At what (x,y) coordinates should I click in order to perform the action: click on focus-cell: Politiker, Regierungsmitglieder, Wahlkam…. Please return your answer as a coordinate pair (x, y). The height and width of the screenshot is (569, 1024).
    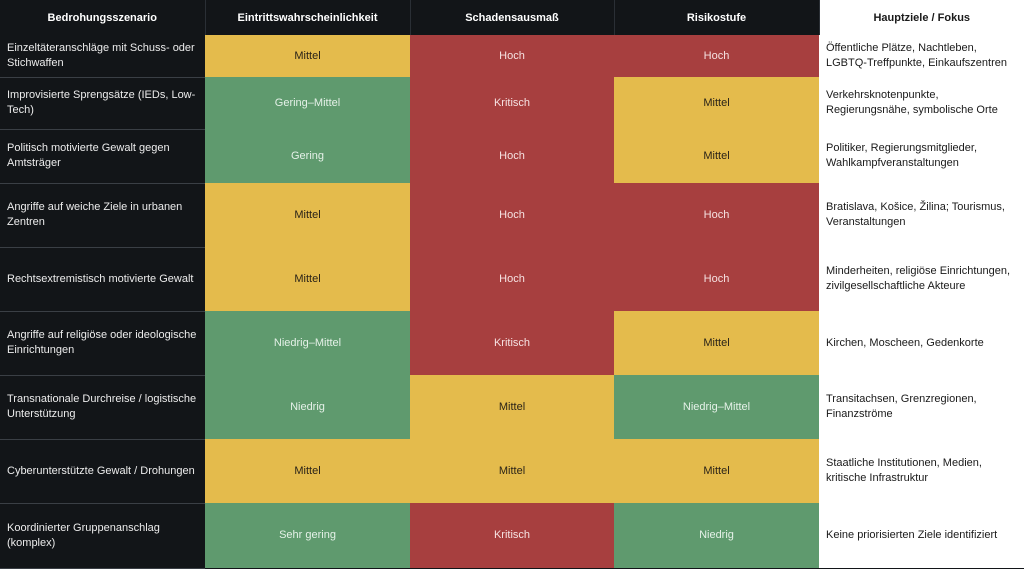
    Looking at the image, I should click on (921, 156).